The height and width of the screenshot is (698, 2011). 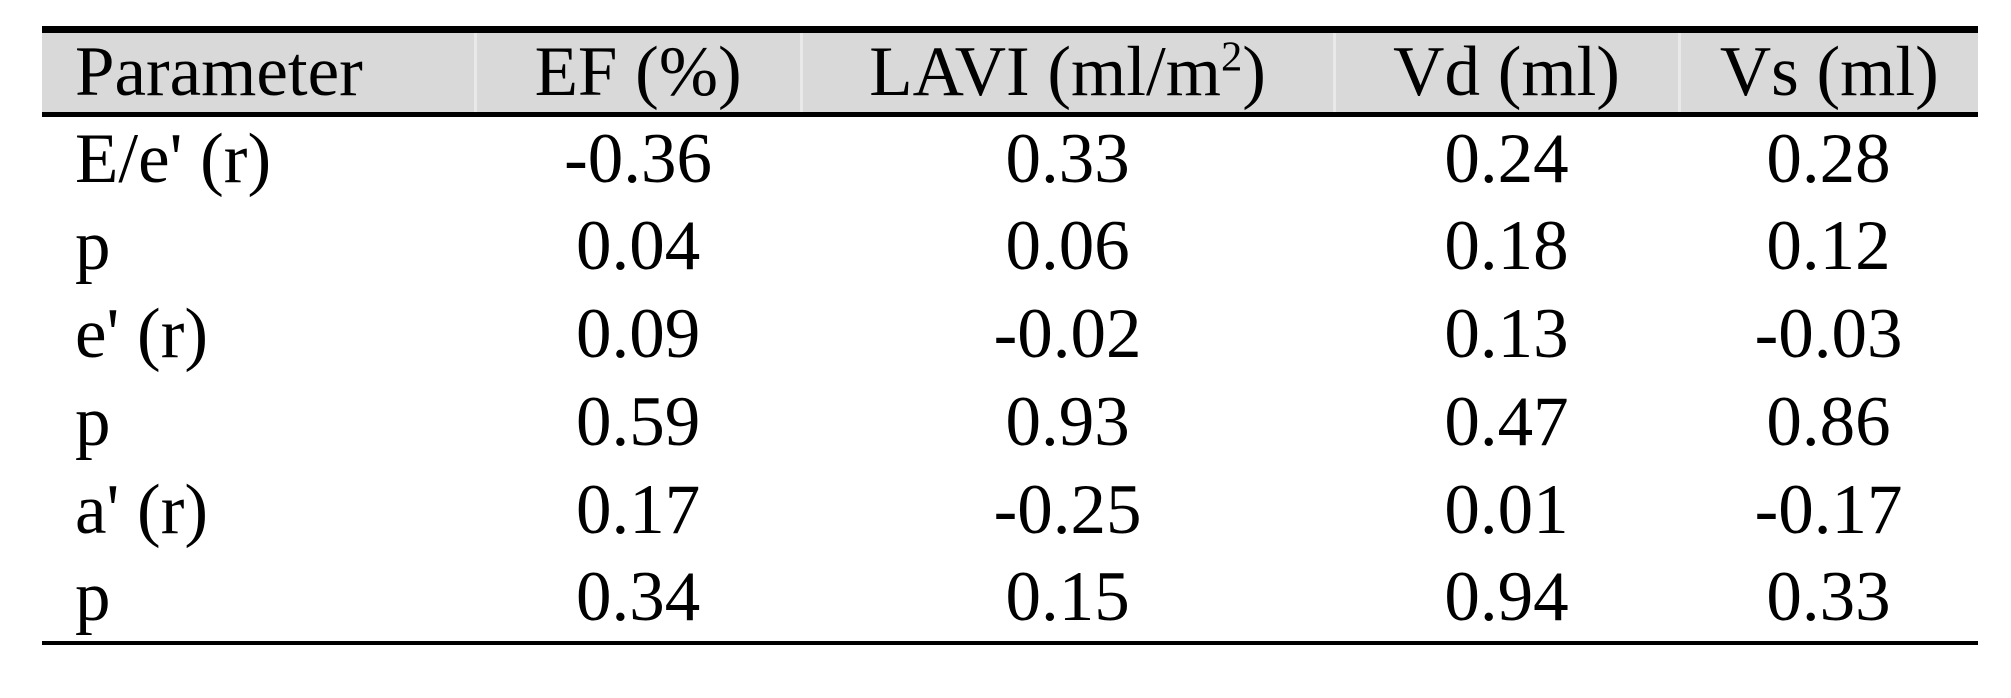 I want to click on table-row-3: e' (r) 0.09 -0.02 0.13 -0.03, so click(x=1010, y=335).